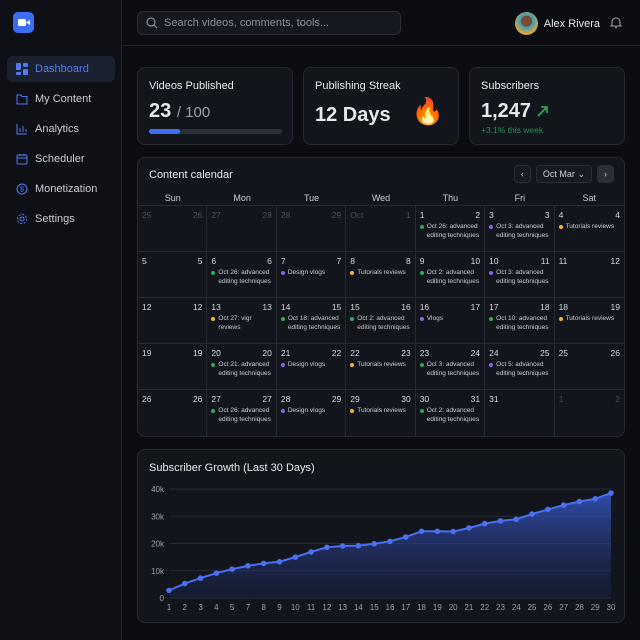 The height and width of the screenshot is (640, 640). I want to click on calendar-day-cell: 11 12, so click(589, 275).